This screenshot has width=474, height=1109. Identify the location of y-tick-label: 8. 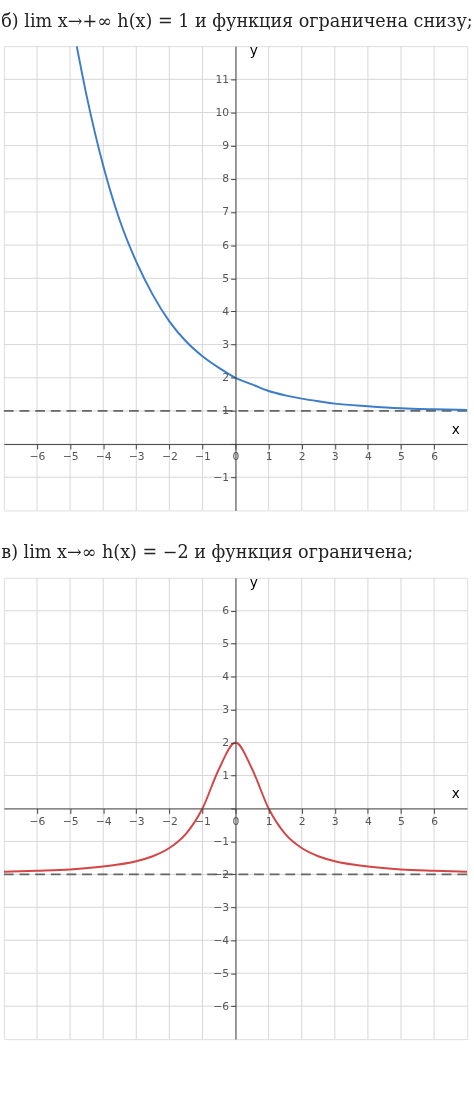
(226, 179).